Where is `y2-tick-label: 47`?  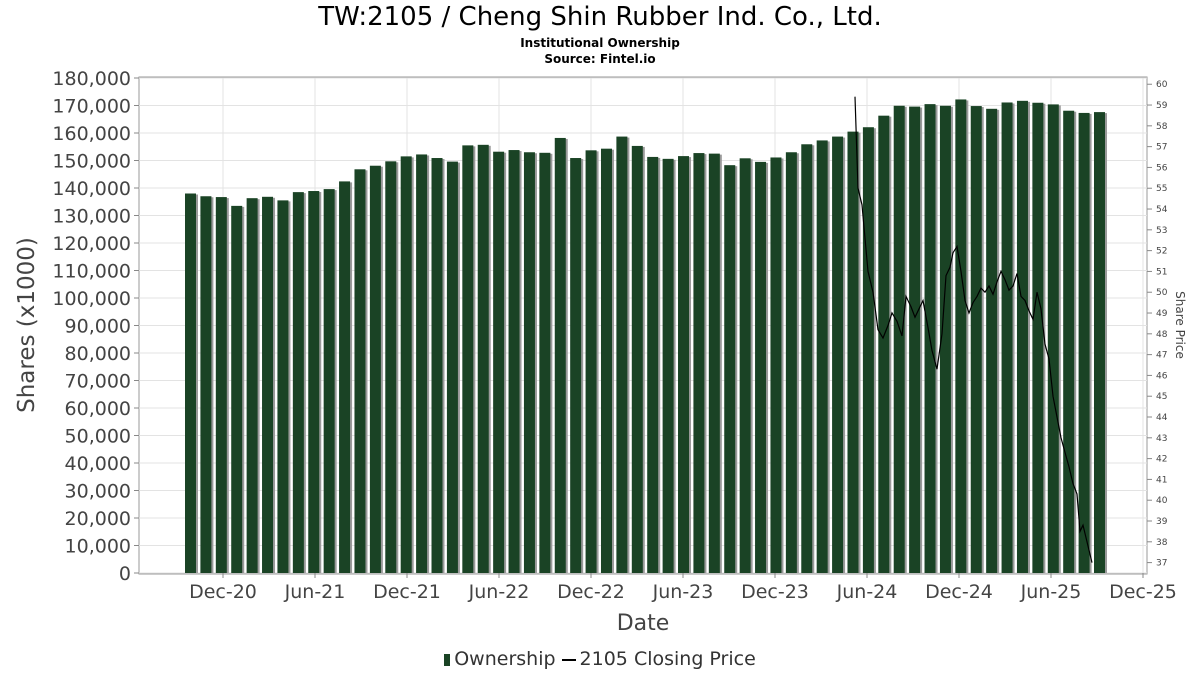 y2-tick-label: 47 is located at coordinates (1161, 356).